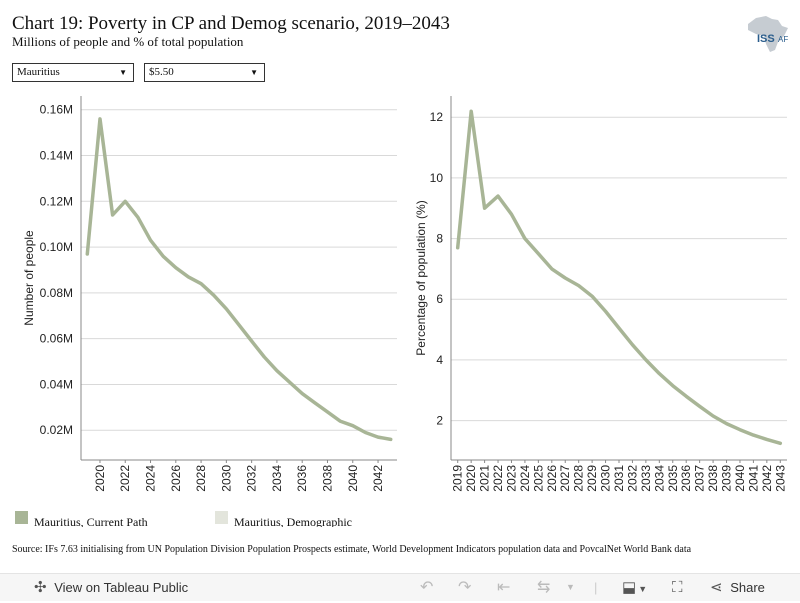 Image resolution: width=800 pixels, height=603 pixels. Describe the element at coordinates (635, 587) in the screenshot. I see `download-icon: ⬓ ▼` at that location.